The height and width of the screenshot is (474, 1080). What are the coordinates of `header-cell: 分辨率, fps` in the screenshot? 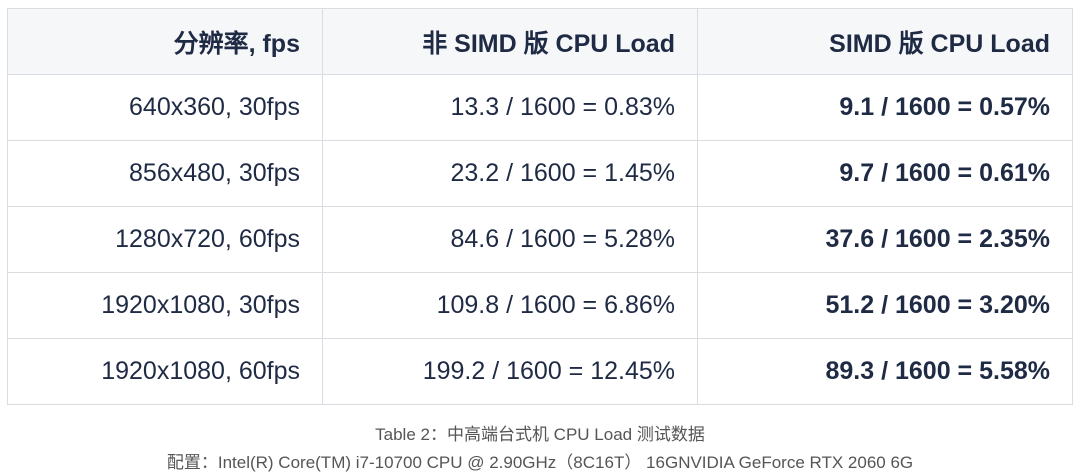 It's located at (165, 41).